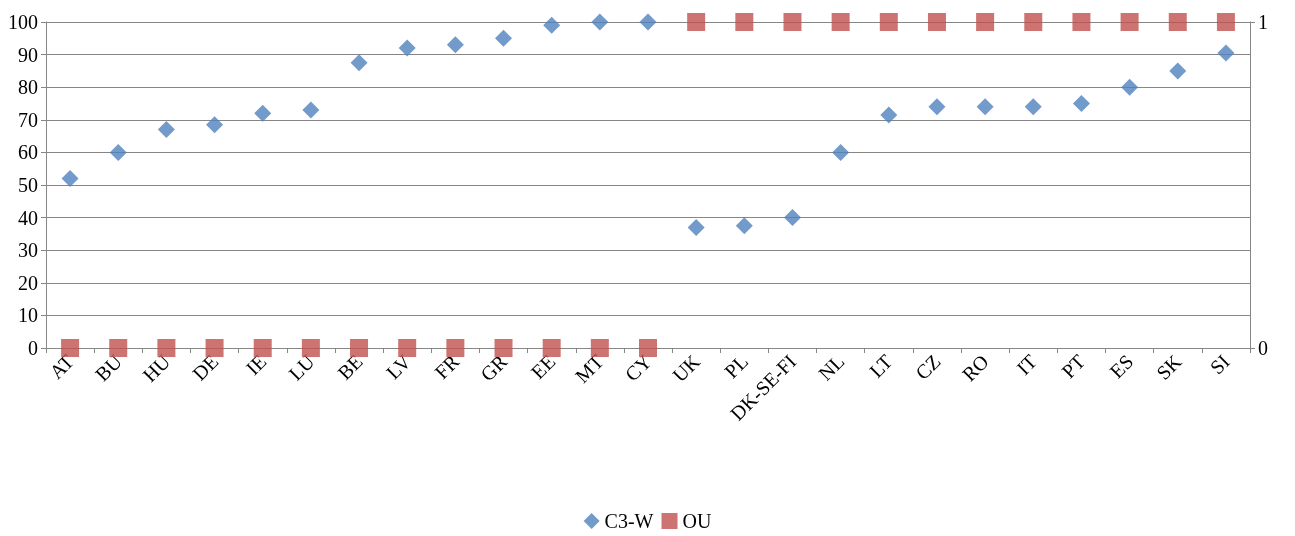  Describe the element at coordinates (543, 367) in the screenshot. I see `x-tick-label: EE` at that location.